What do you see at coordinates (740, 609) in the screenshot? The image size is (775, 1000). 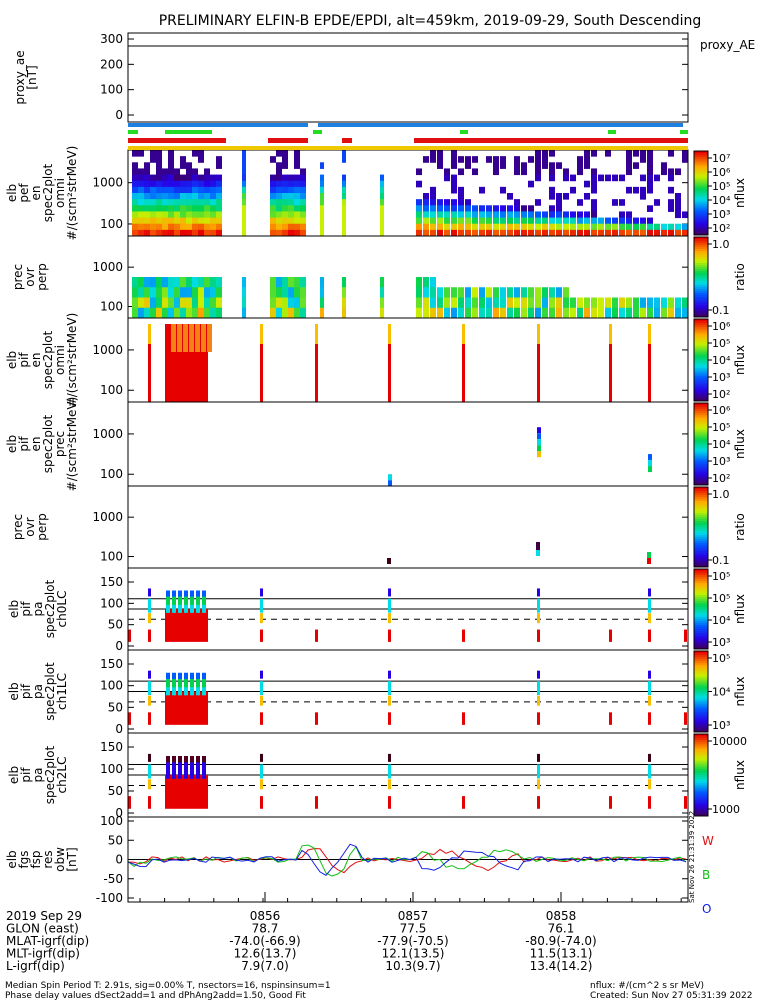 I see `panel-pa_ch0-cblabel: nflux` at bounding box center [740, 609].